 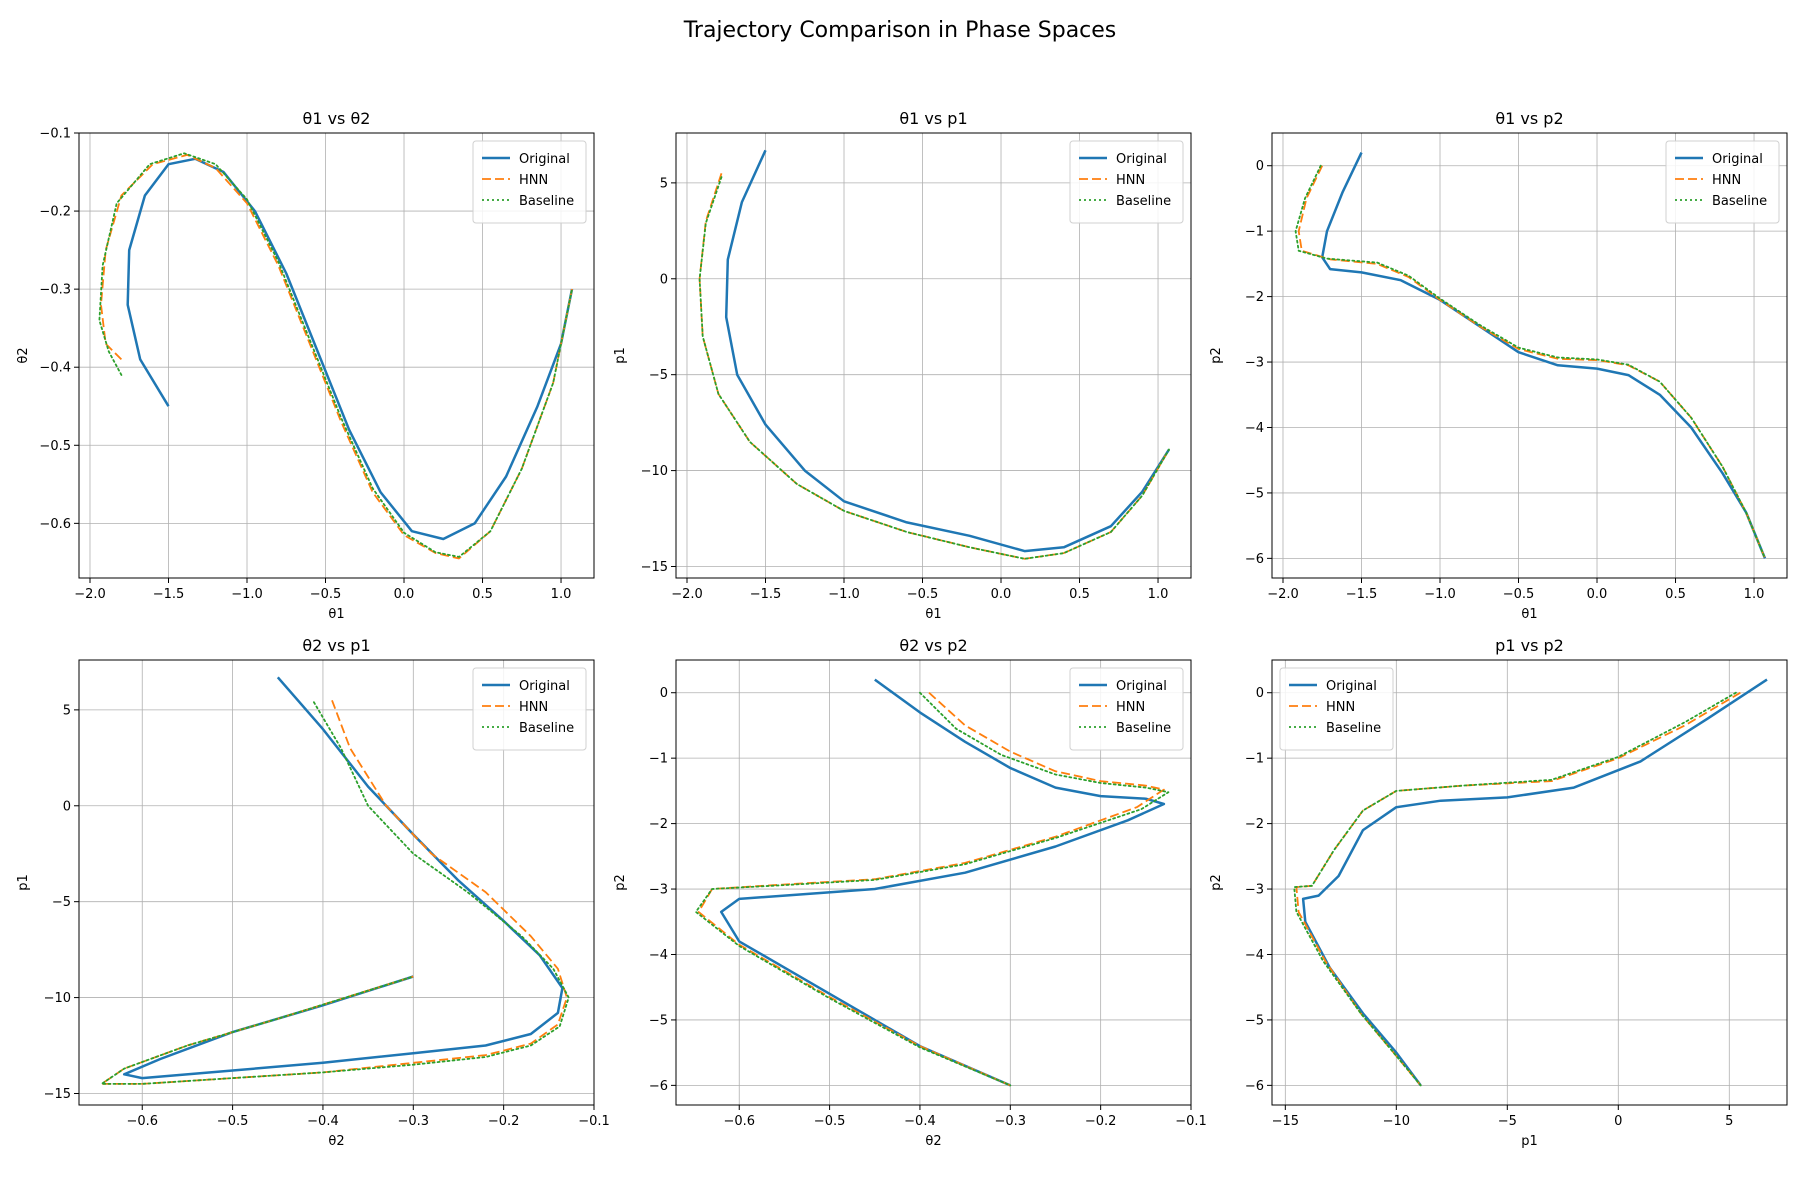 I want to click on y-tick-label: −0.2, so click(x=55, y=212).